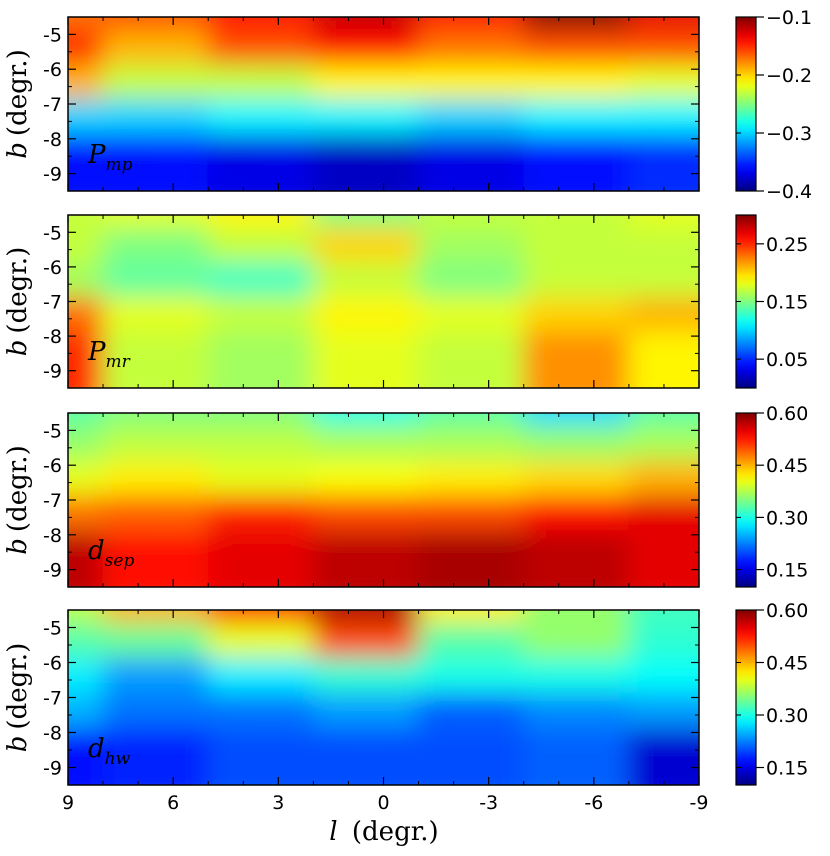 This screenshot has height=856, width=830. I want to click on x-axis-label-unit: (degr.), so click(395, 832).